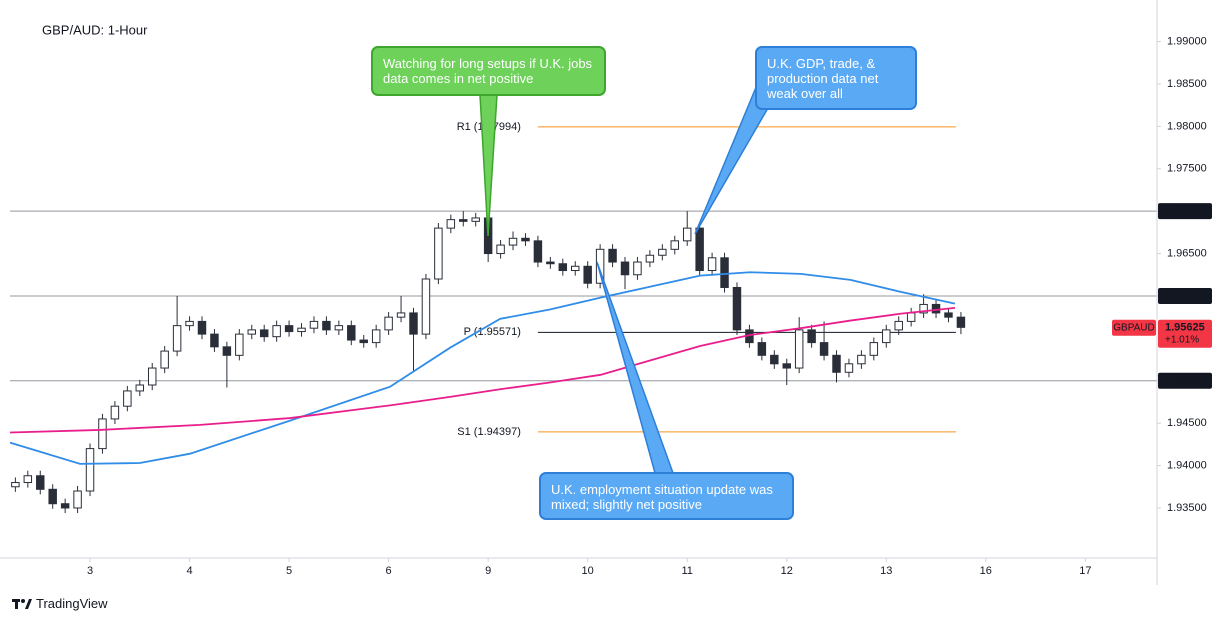 This screenshot has width=1223, height=621. I want to click on pivot-label: S1 (1.94397), so click(489, 432).